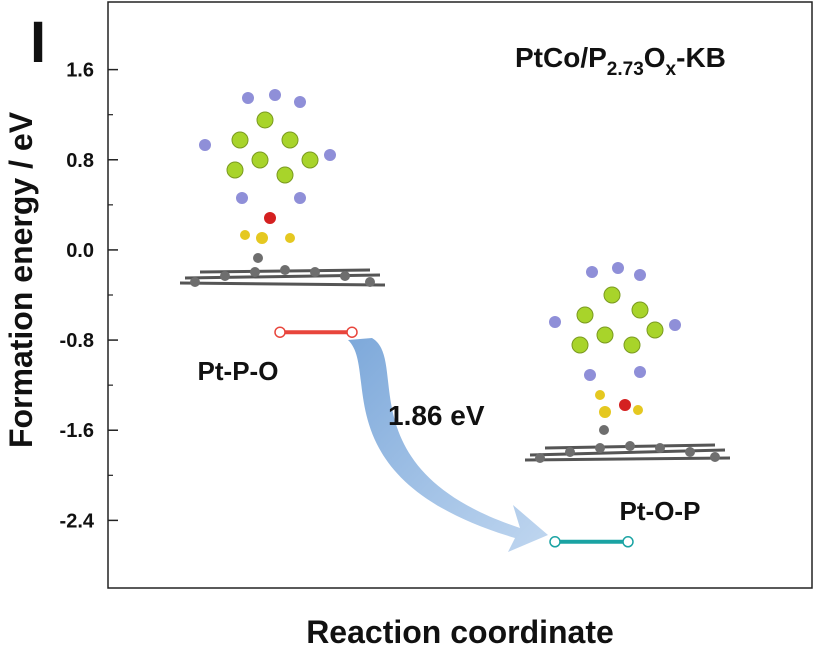 Image resolution: width=831 pixels, height=653 pixels. Describe the element at coordinates (38, 42) in the screenshot. I see `panel-label: I` at that location.